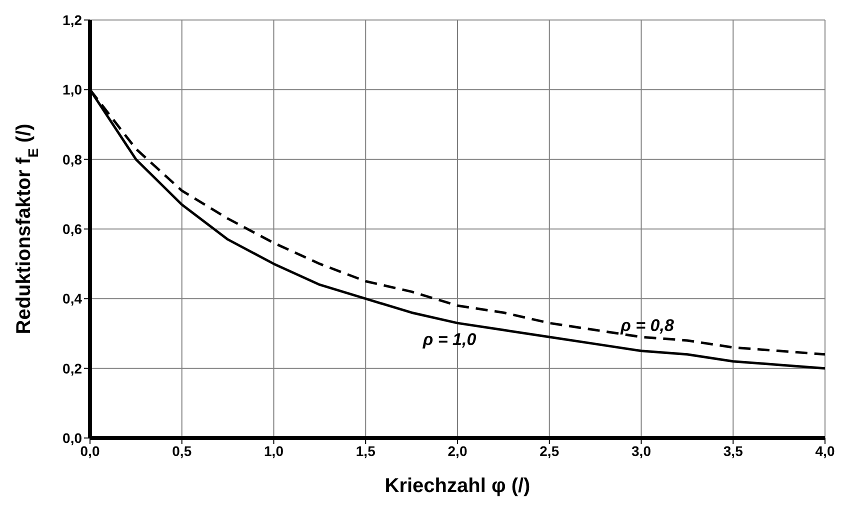 This screenshot has width=847, height=526. What do you see at coordinates (72, 438) in the screenshot?
I see `y-tick-label: 0,0` at bounding box center [72, 438].